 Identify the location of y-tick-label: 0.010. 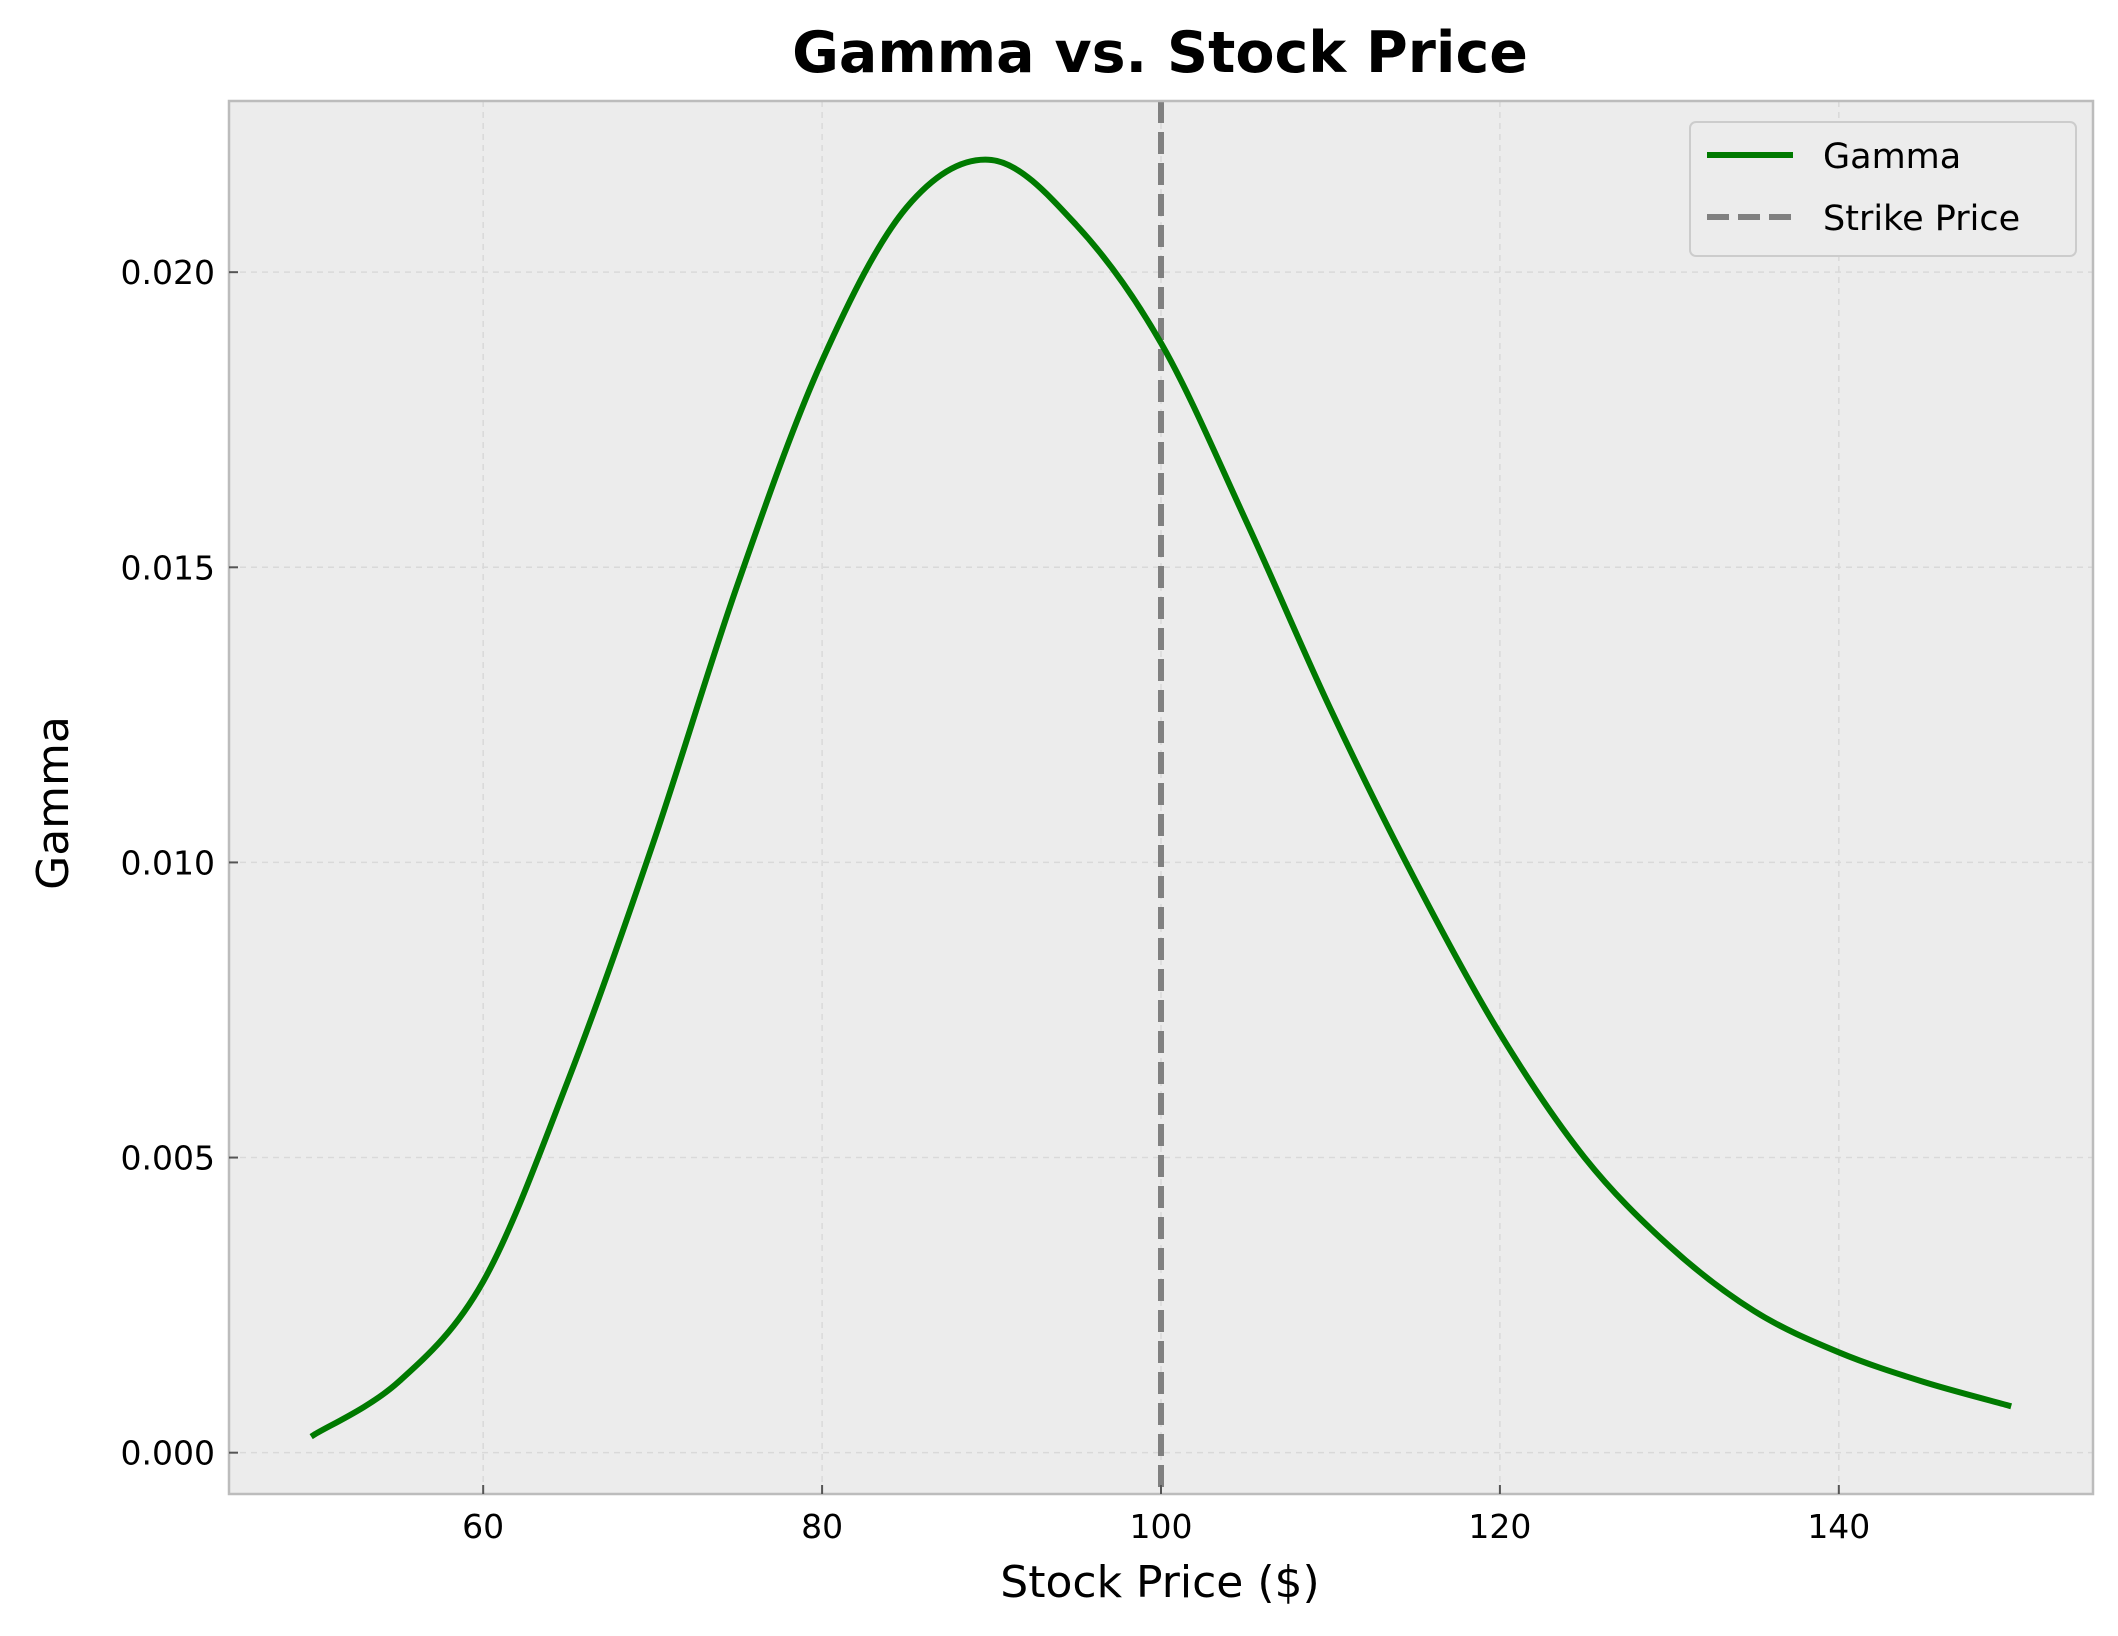
(168, 862).